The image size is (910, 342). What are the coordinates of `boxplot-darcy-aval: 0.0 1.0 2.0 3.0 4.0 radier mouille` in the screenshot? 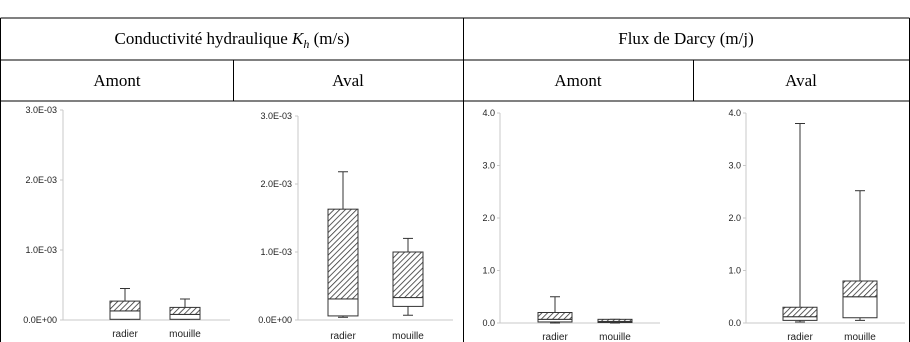 It's located at (816, 225).